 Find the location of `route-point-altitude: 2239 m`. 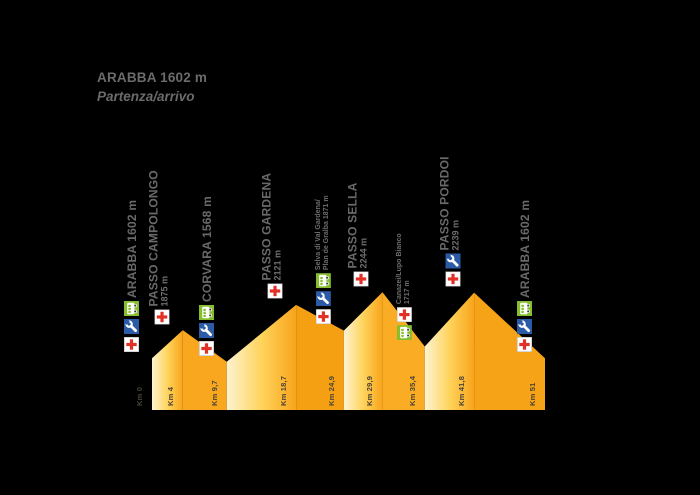

route-point-altitude: 2239 m is located at coordinates (455, 235).